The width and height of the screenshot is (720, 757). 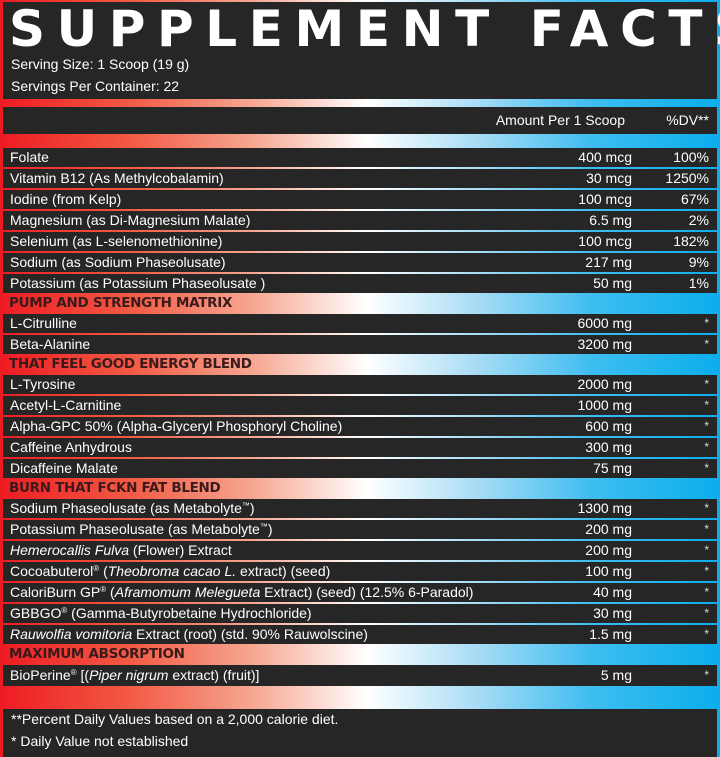 I want to click on ingredient-name: Caffeine Anhydrous, so click(x=71, y=447).